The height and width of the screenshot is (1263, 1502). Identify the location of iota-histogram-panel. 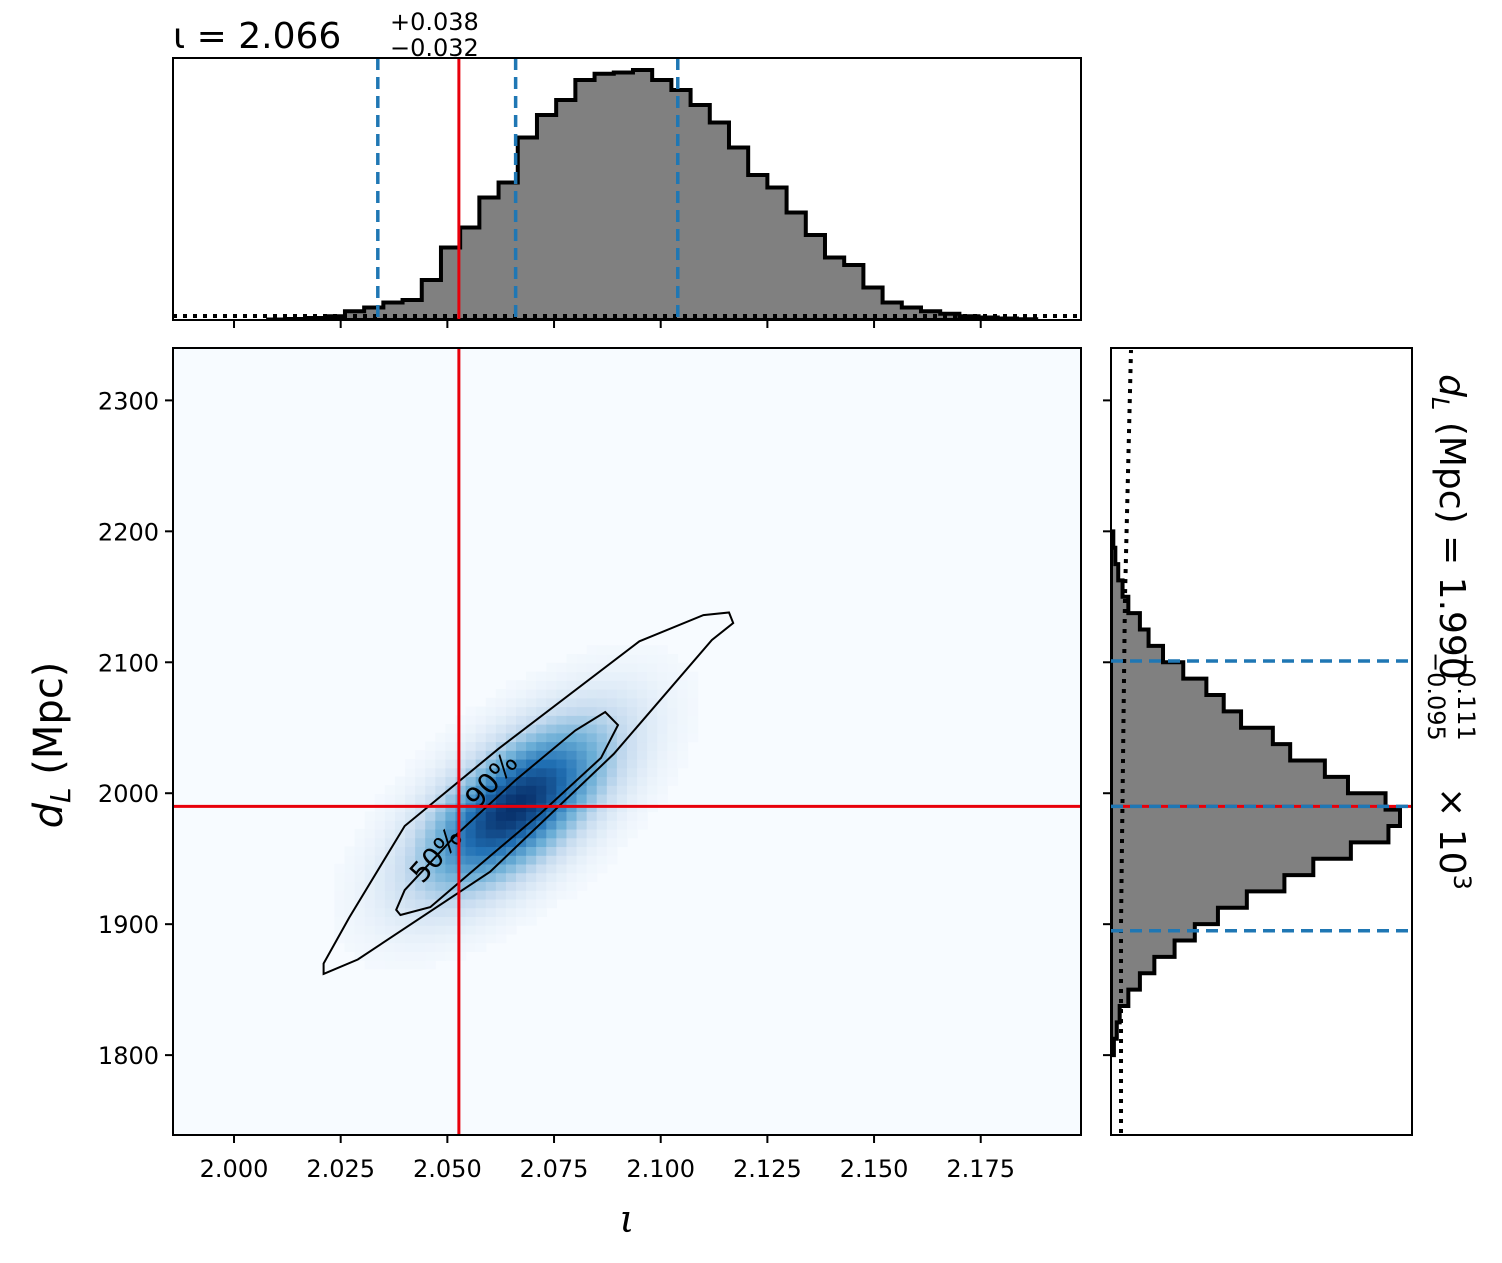
(627, 192).